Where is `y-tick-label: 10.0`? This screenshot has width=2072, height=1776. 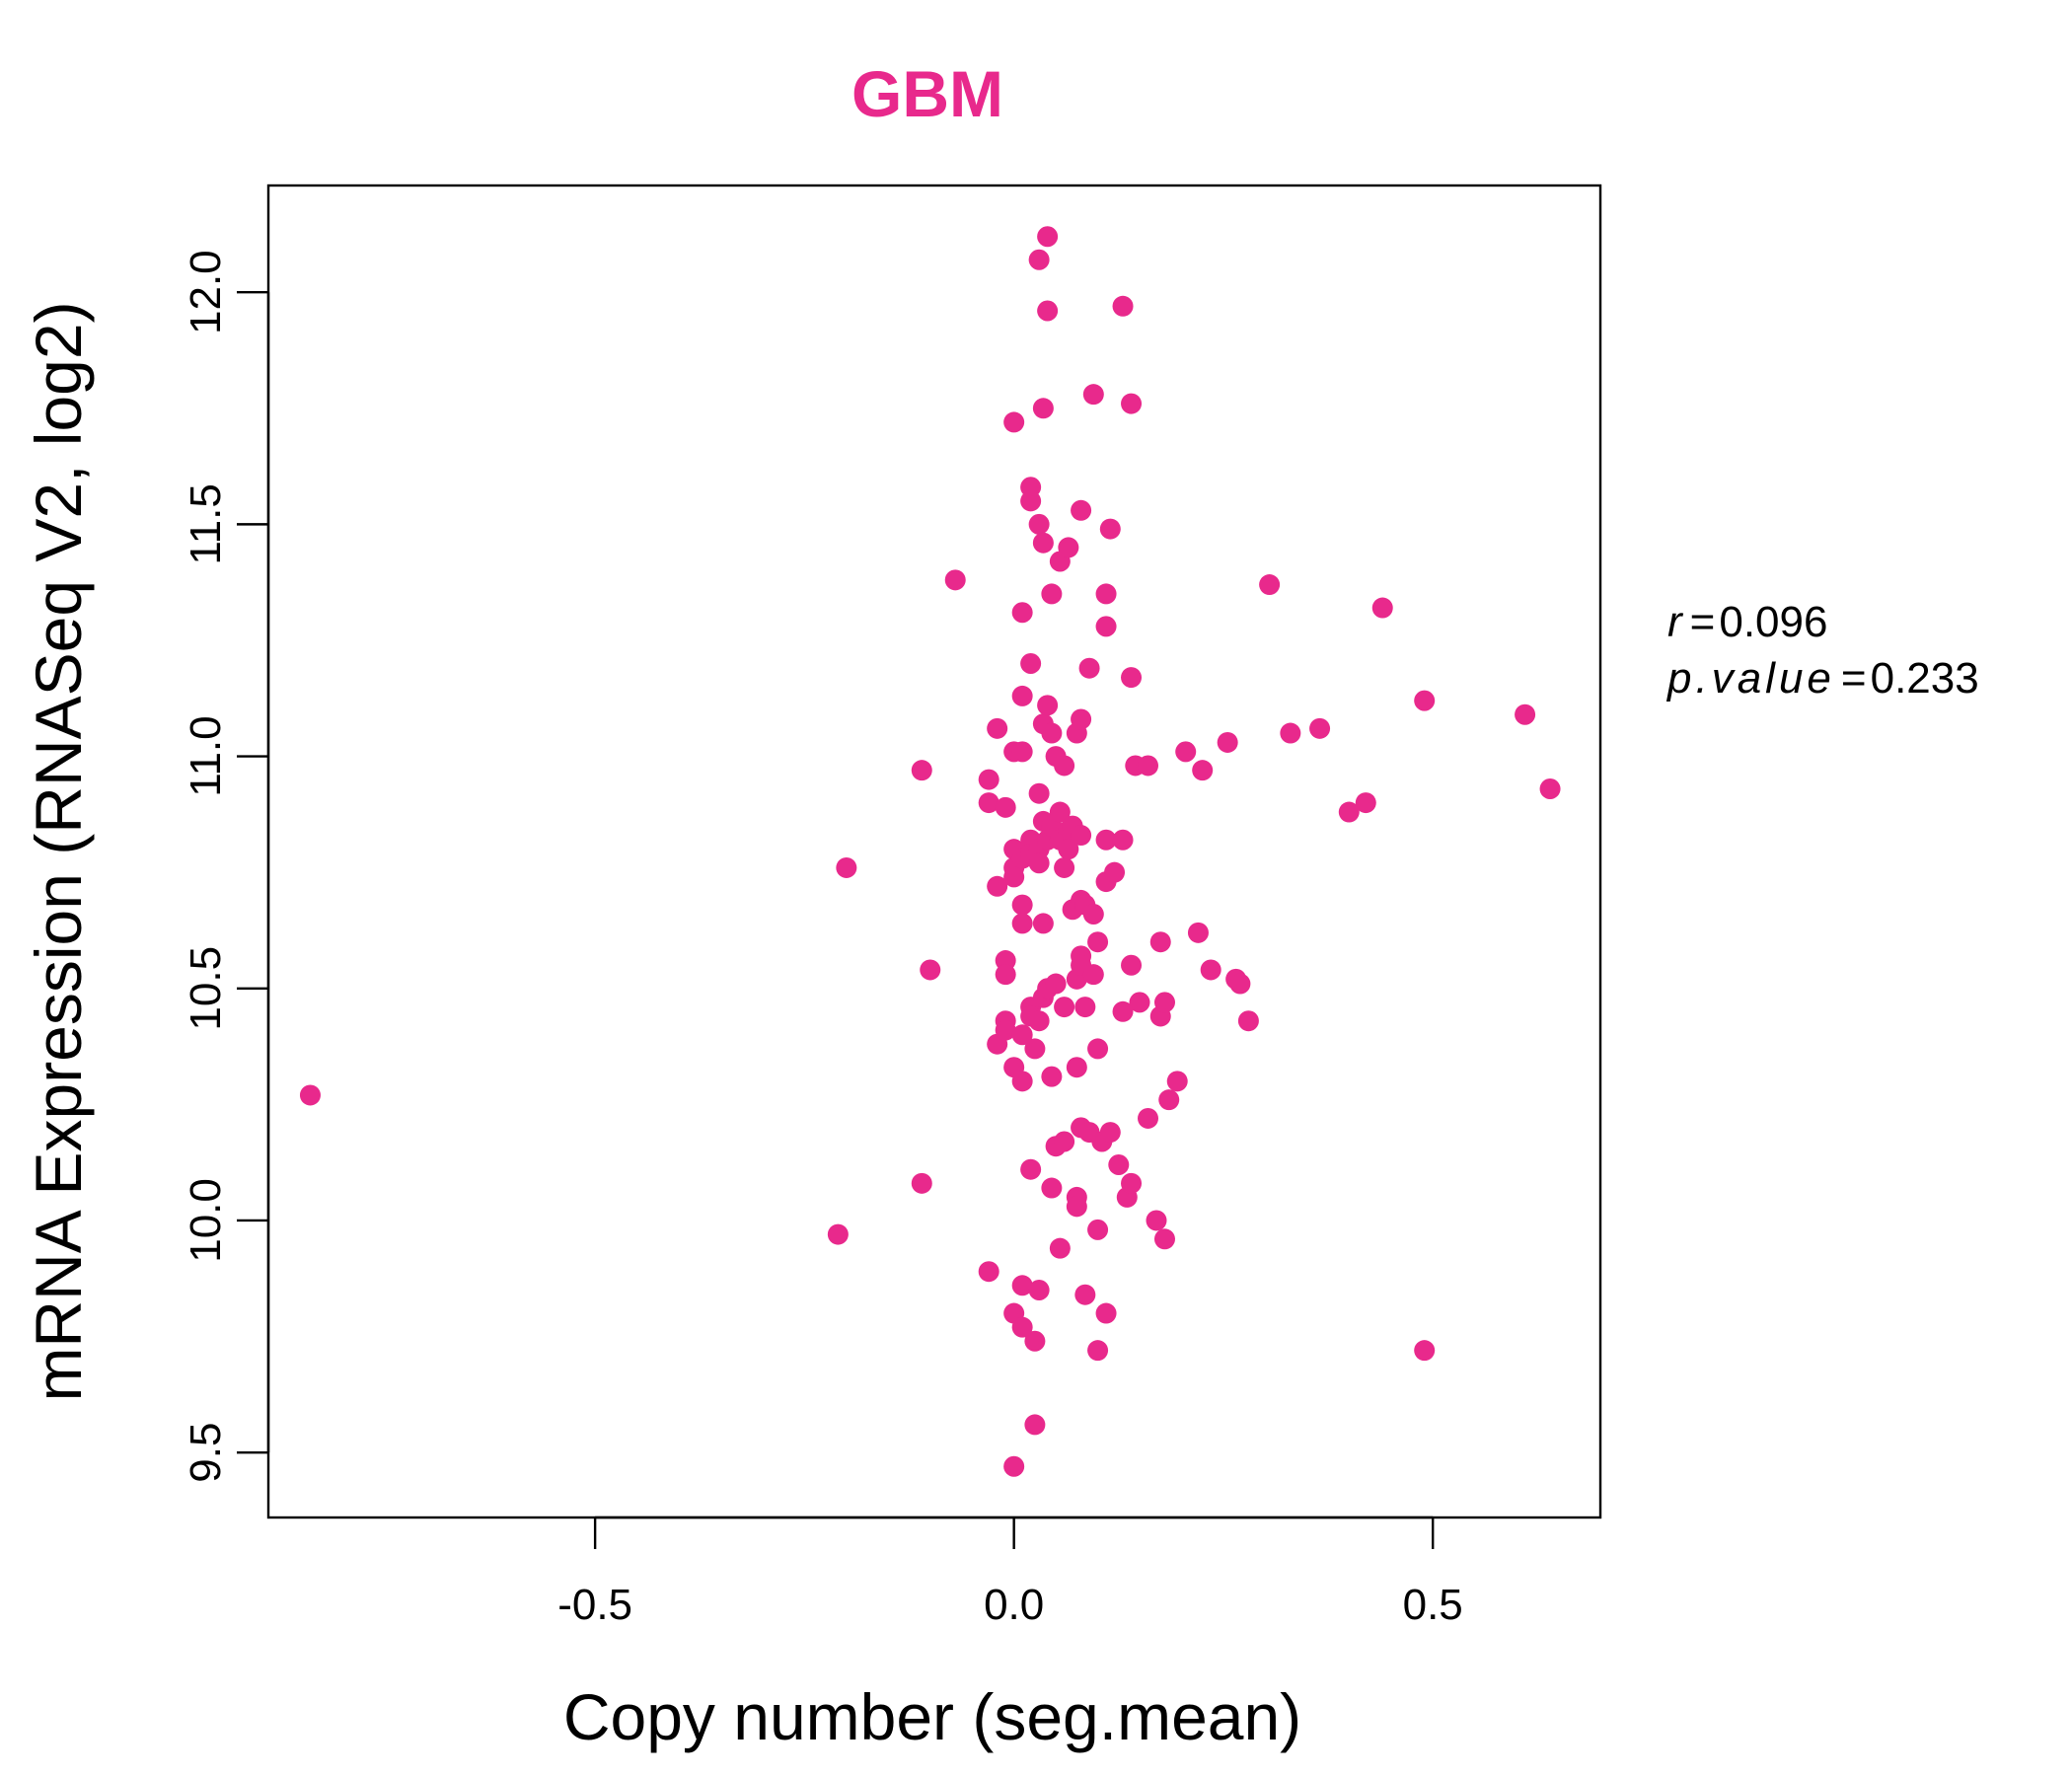 y-tick-label: 10.0 is located at coordinates (206, 1221).